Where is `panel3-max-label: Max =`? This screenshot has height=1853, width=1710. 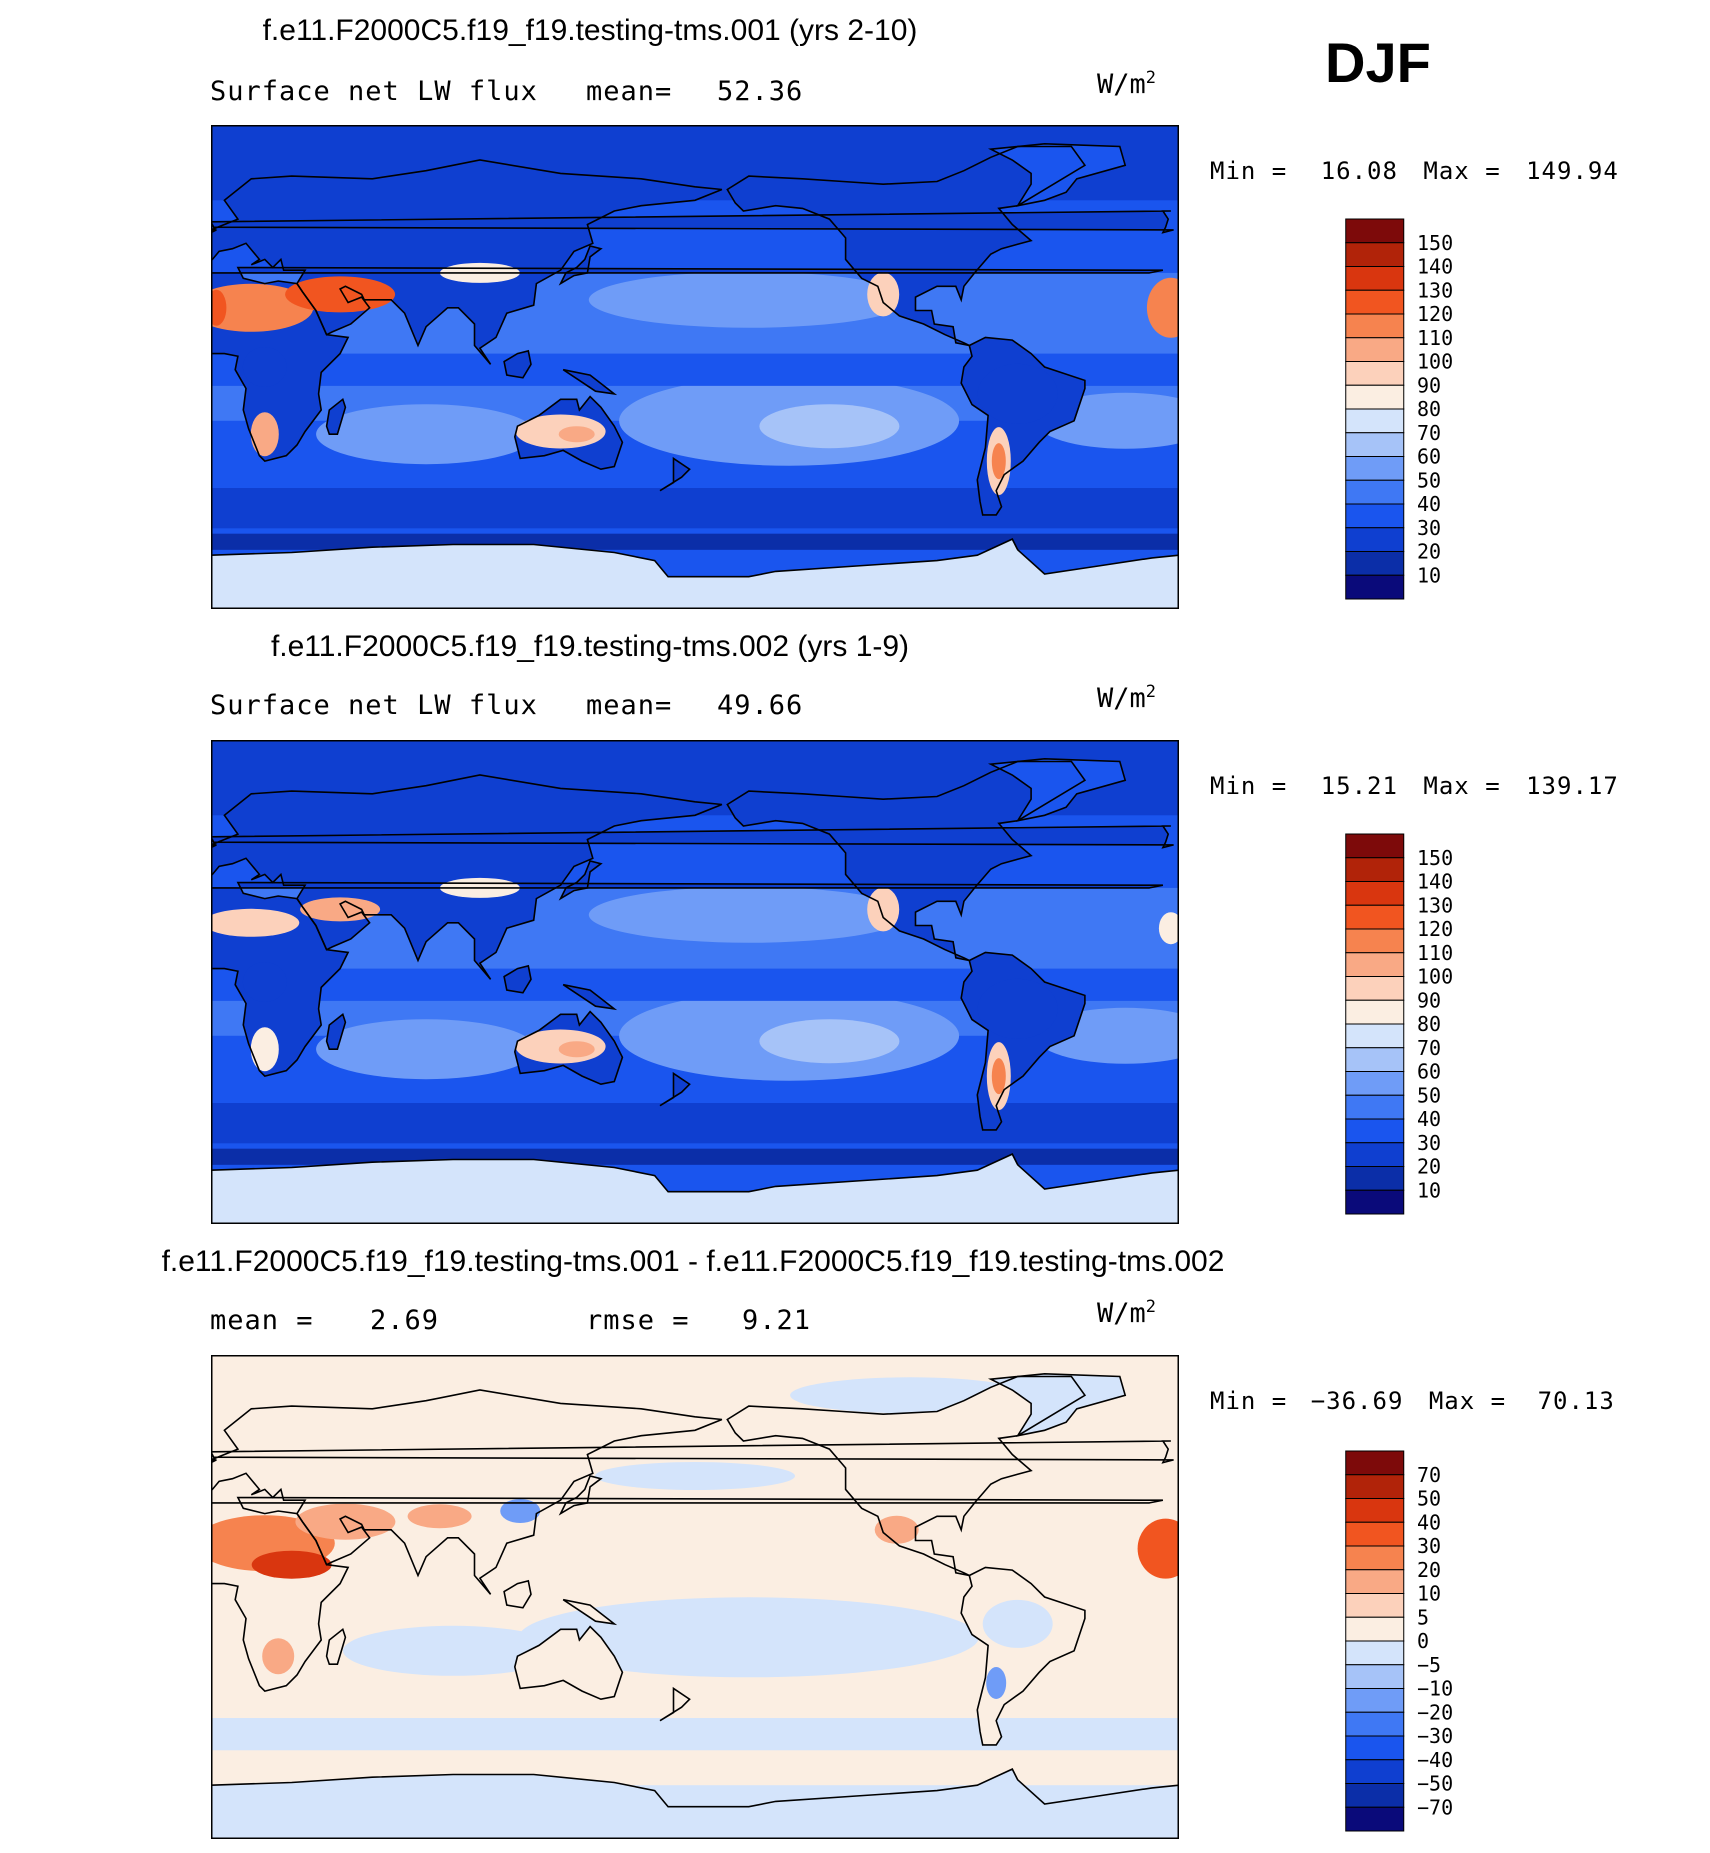
panel3-max-label: Max = is located at coordinates (1467, 1401).